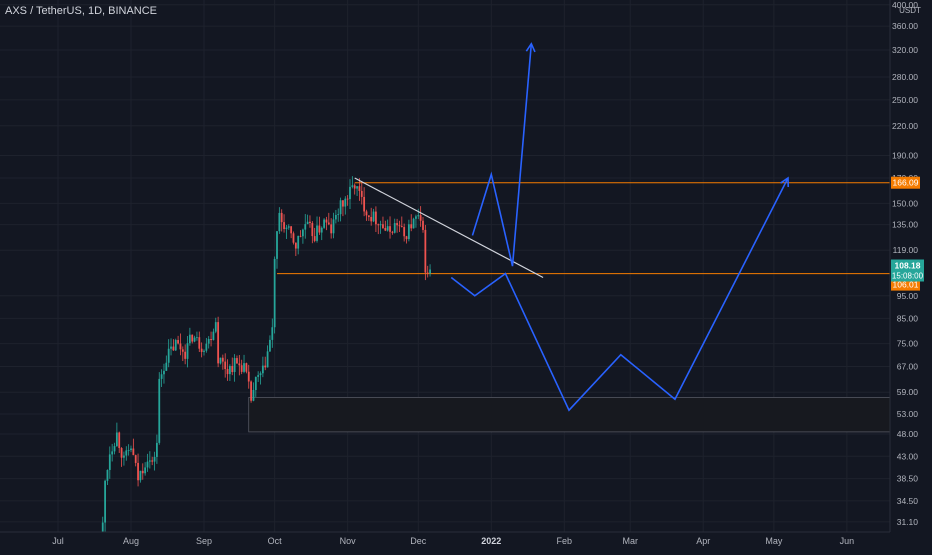 This screenshot has width=932, height=555. Describe the element at coordinates (908, 296) in the screenshot. I see `price-tick-label: 95.00` at that location.